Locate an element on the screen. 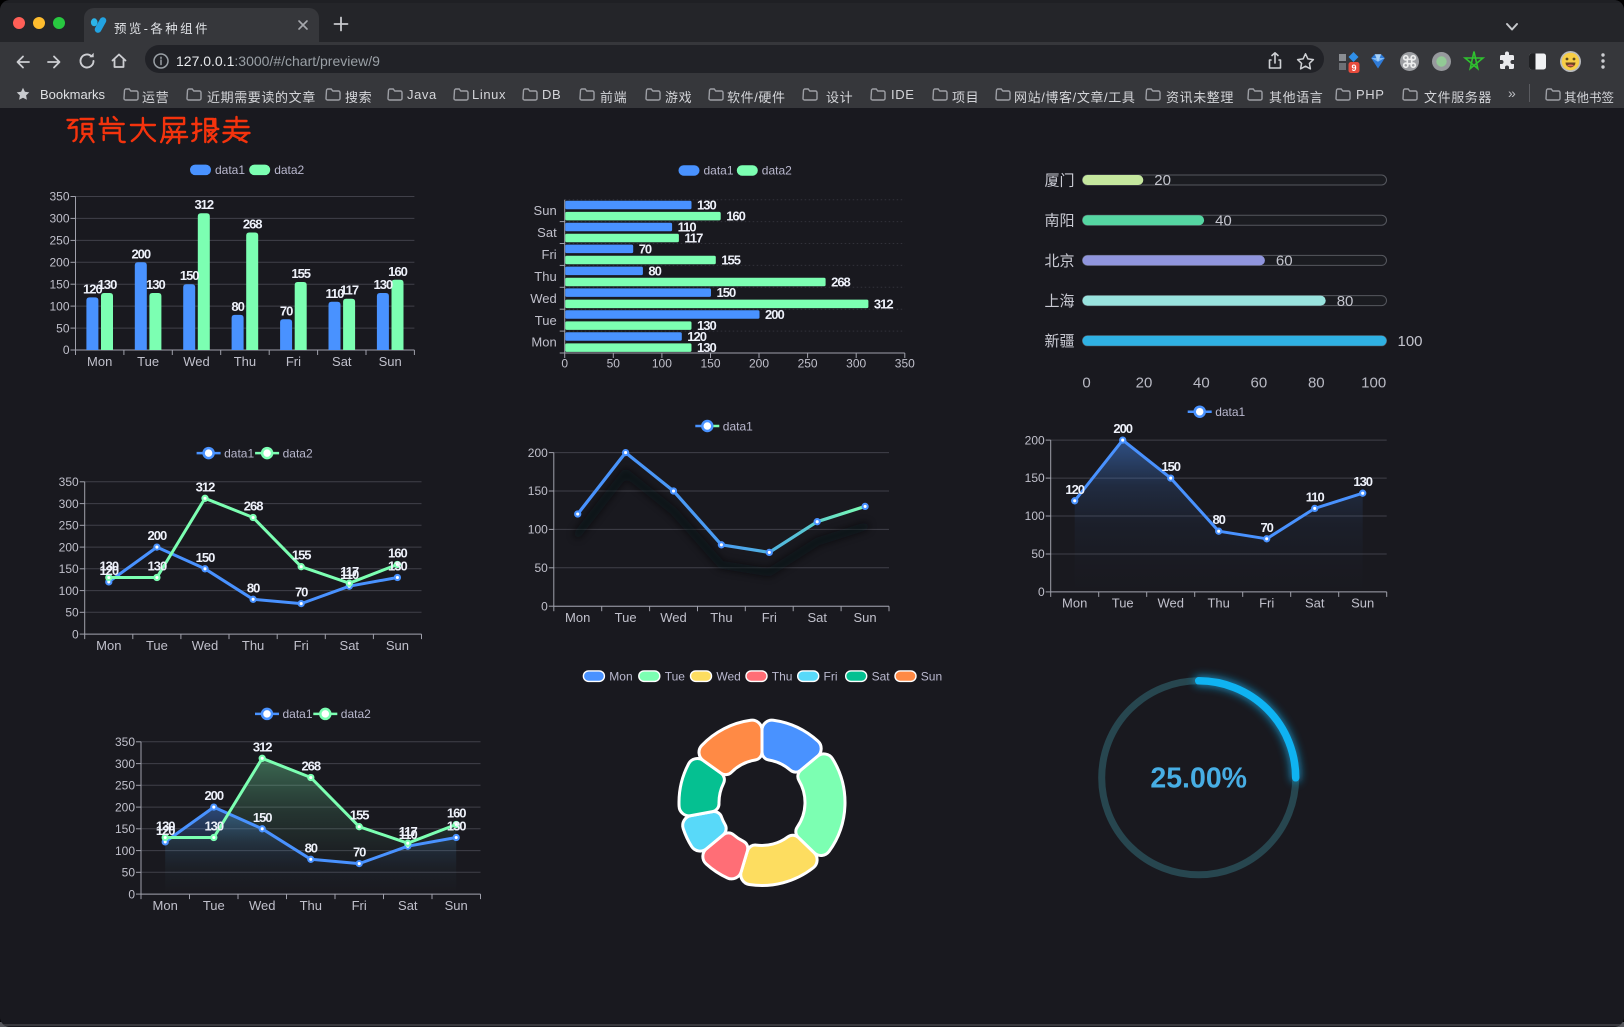 The width and height of the screenshot is (1624, 1027). svg-text: 9 is located at coordinates (1353, 68).